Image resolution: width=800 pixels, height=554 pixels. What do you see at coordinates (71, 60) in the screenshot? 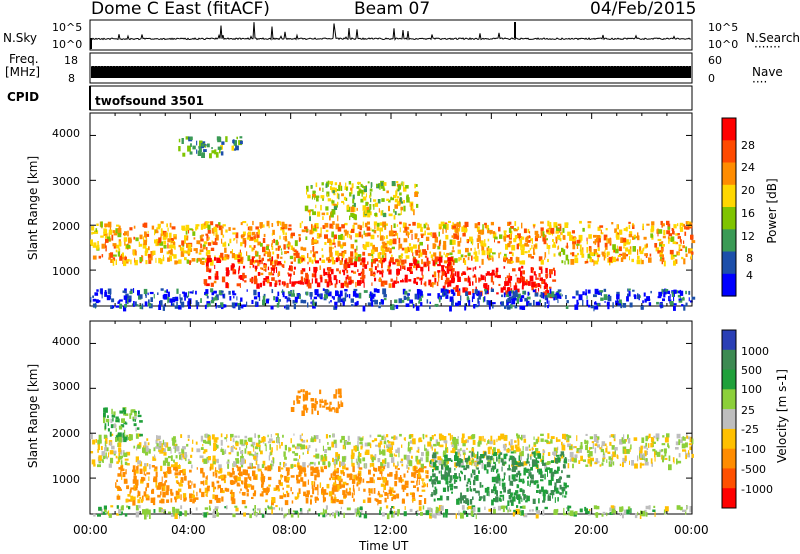
I see `freq-tick-top: 18` at bounding box center [71, 60].